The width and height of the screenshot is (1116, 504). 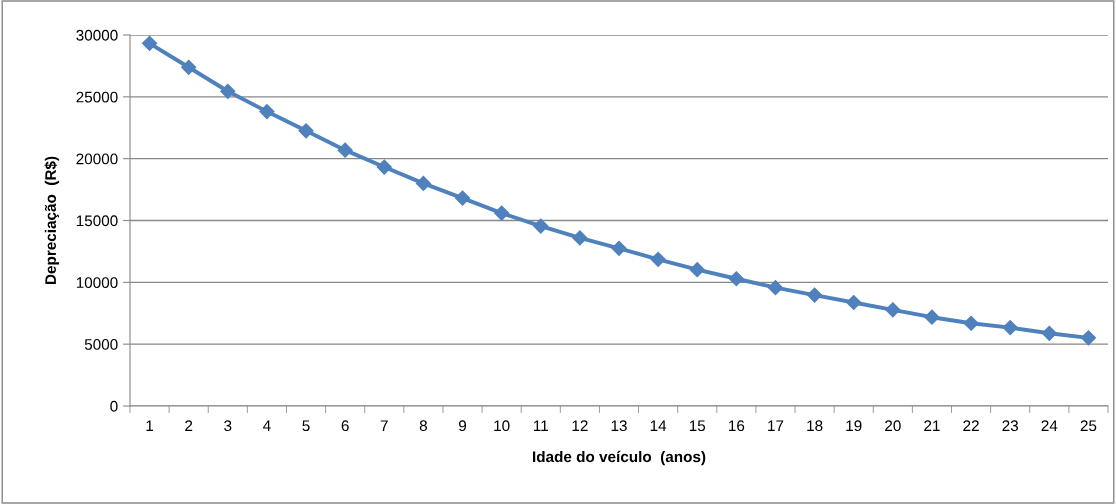 What do you see at coordinates (52, 220) in the screenshot?
I see `y-axis-title: Depreciação (R$)` at bounding box center [52, 220].